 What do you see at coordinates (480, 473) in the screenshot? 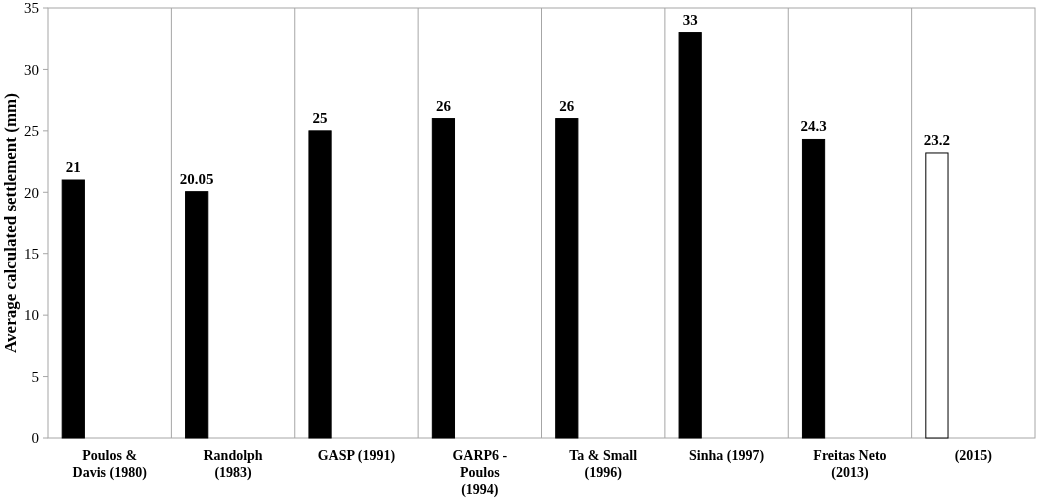
I see `x-tick-label: GARP6 - Poulos (1994)` at bounding box center [480, 473].